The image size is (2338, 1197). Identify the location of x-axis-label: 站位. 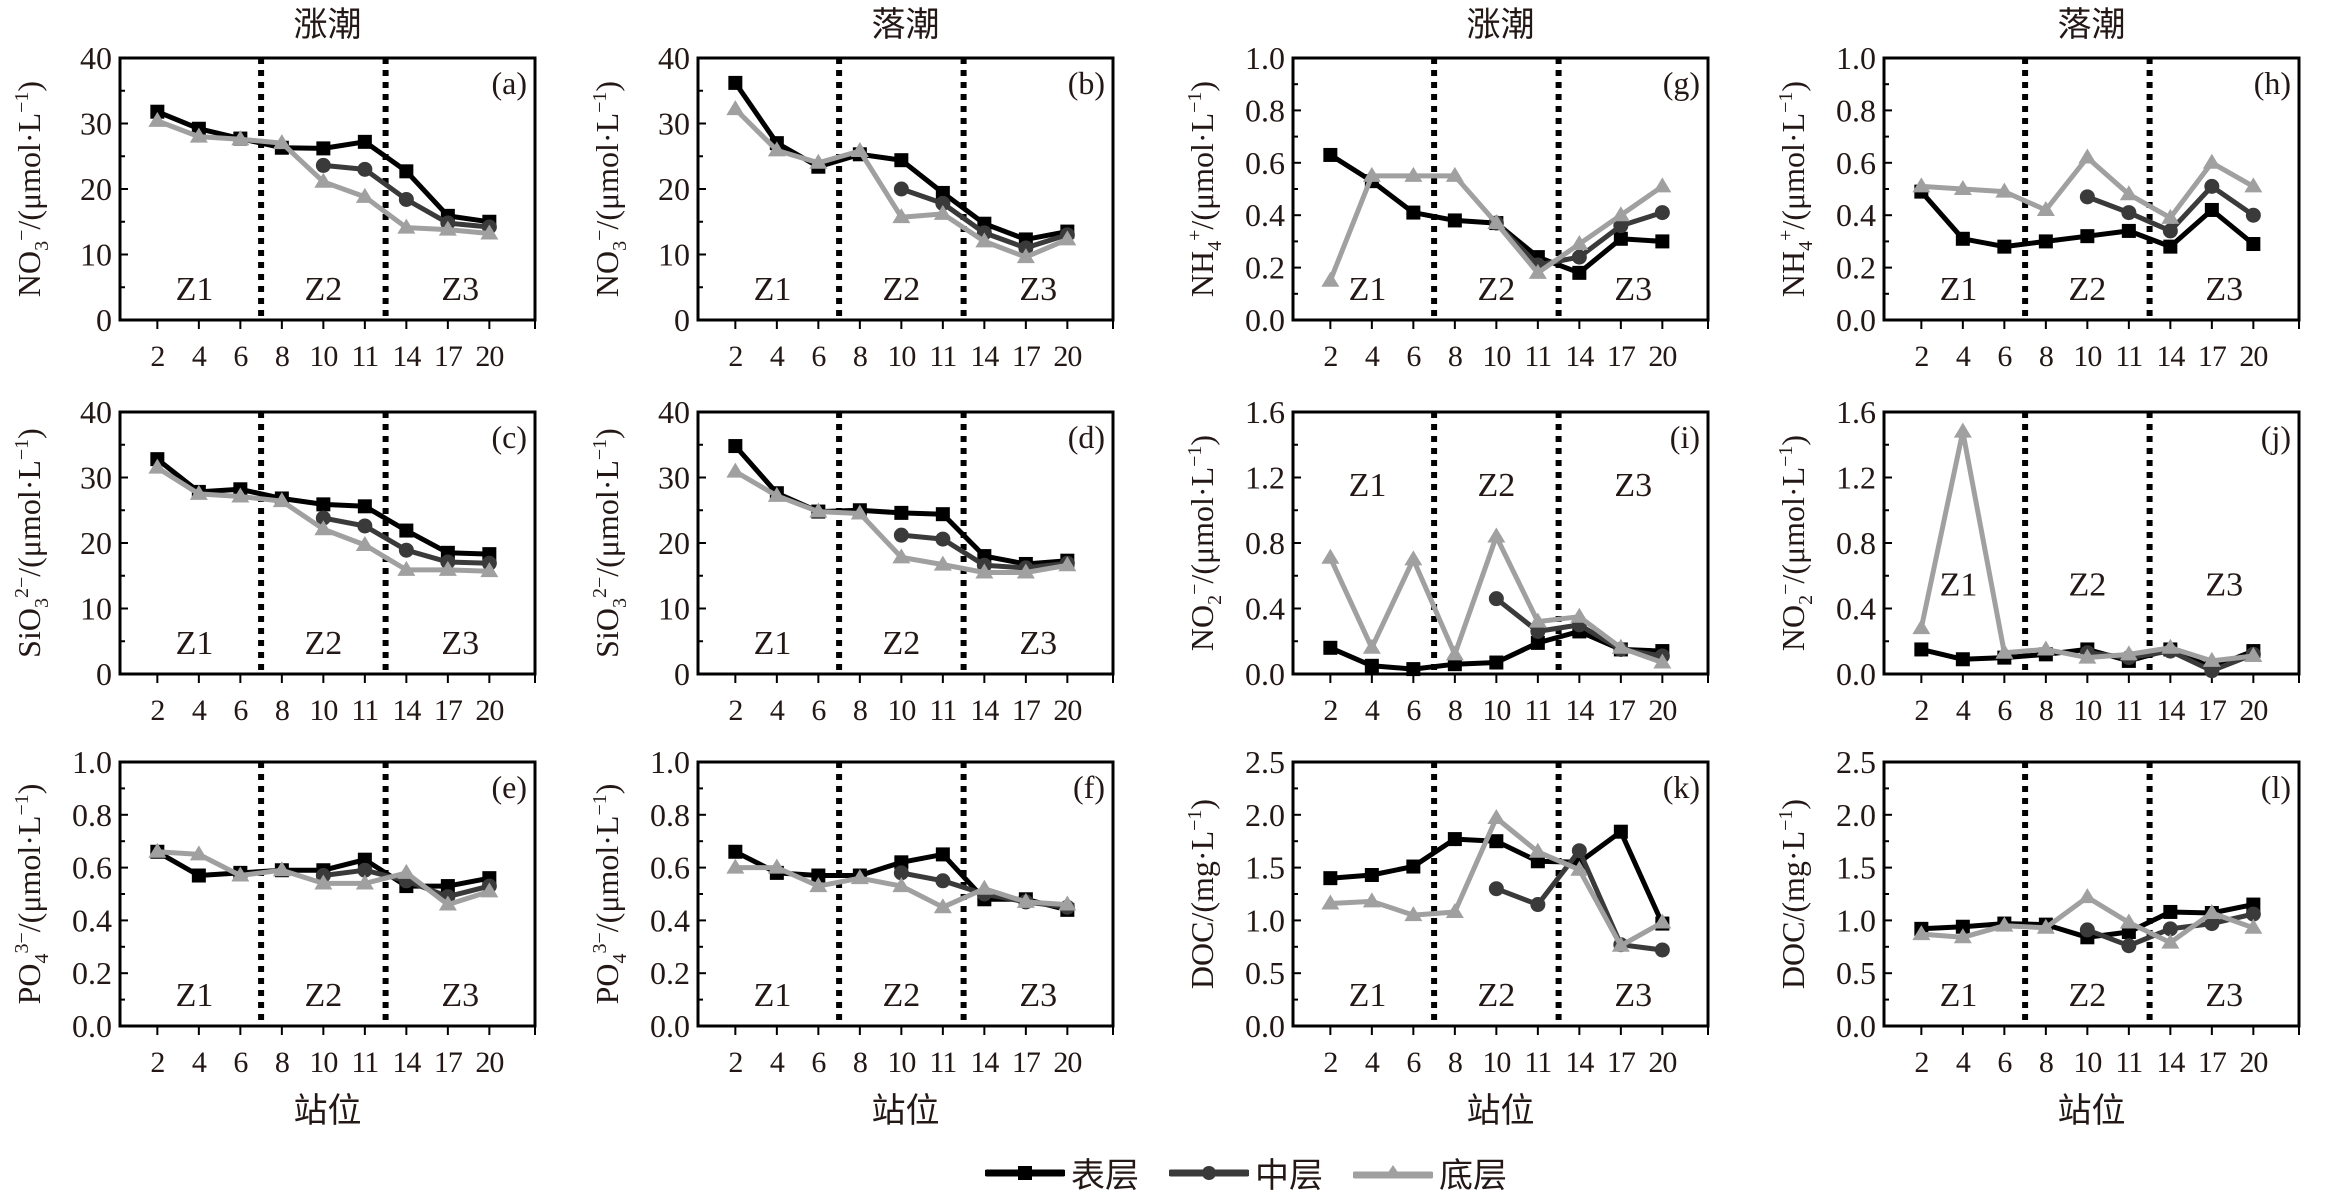
(2092, 1111).